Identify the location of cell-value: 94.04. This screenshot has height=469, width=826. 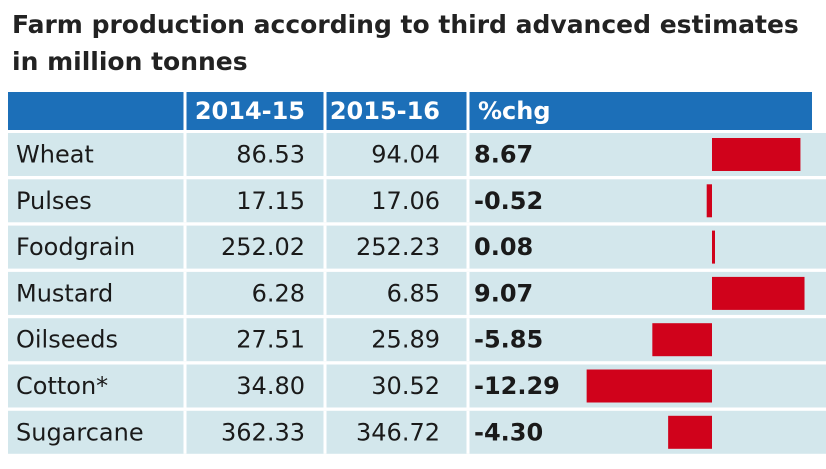
(405, 155).